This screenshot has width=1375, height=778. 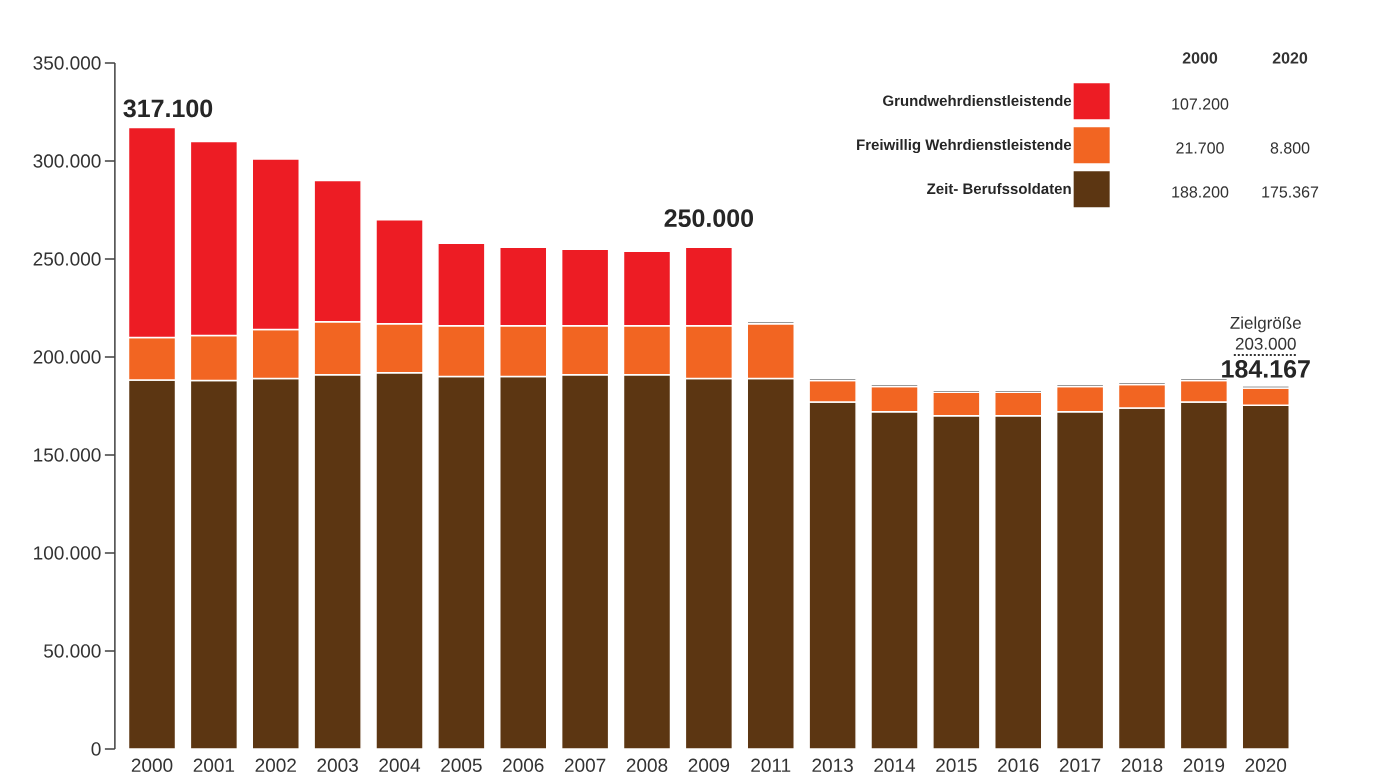 What do you see at coordinates (771, 765) in the screenshot?
I see `x-tick-label: 2011` at bounding box center [771, 765].